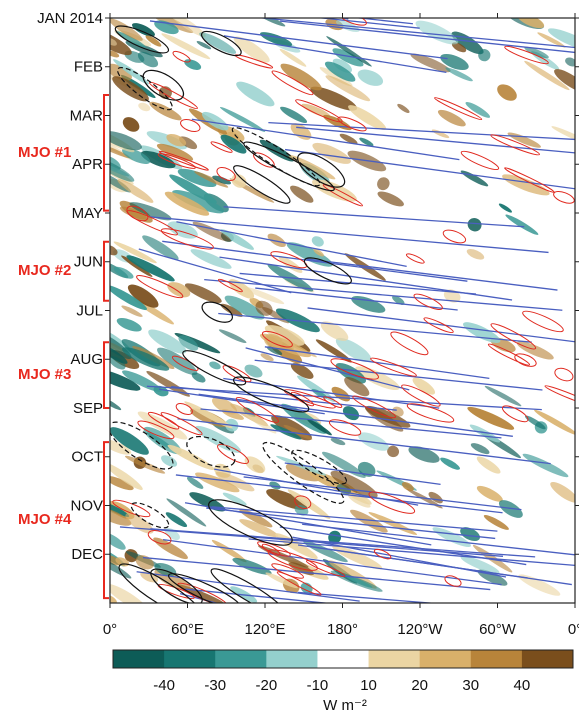 The image size is (579, 718). I want to click on y-tick-label: MAY, so click(87, 213).